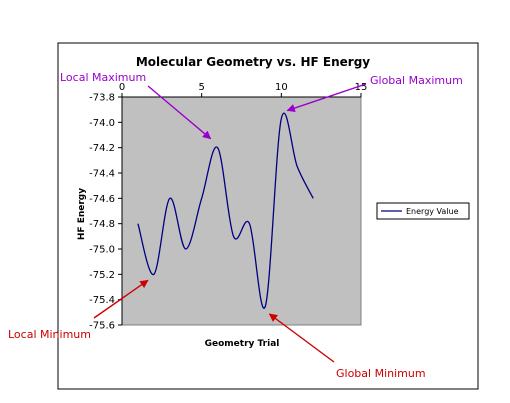  I want to click on legend: Energy Value, so click(423, 211).